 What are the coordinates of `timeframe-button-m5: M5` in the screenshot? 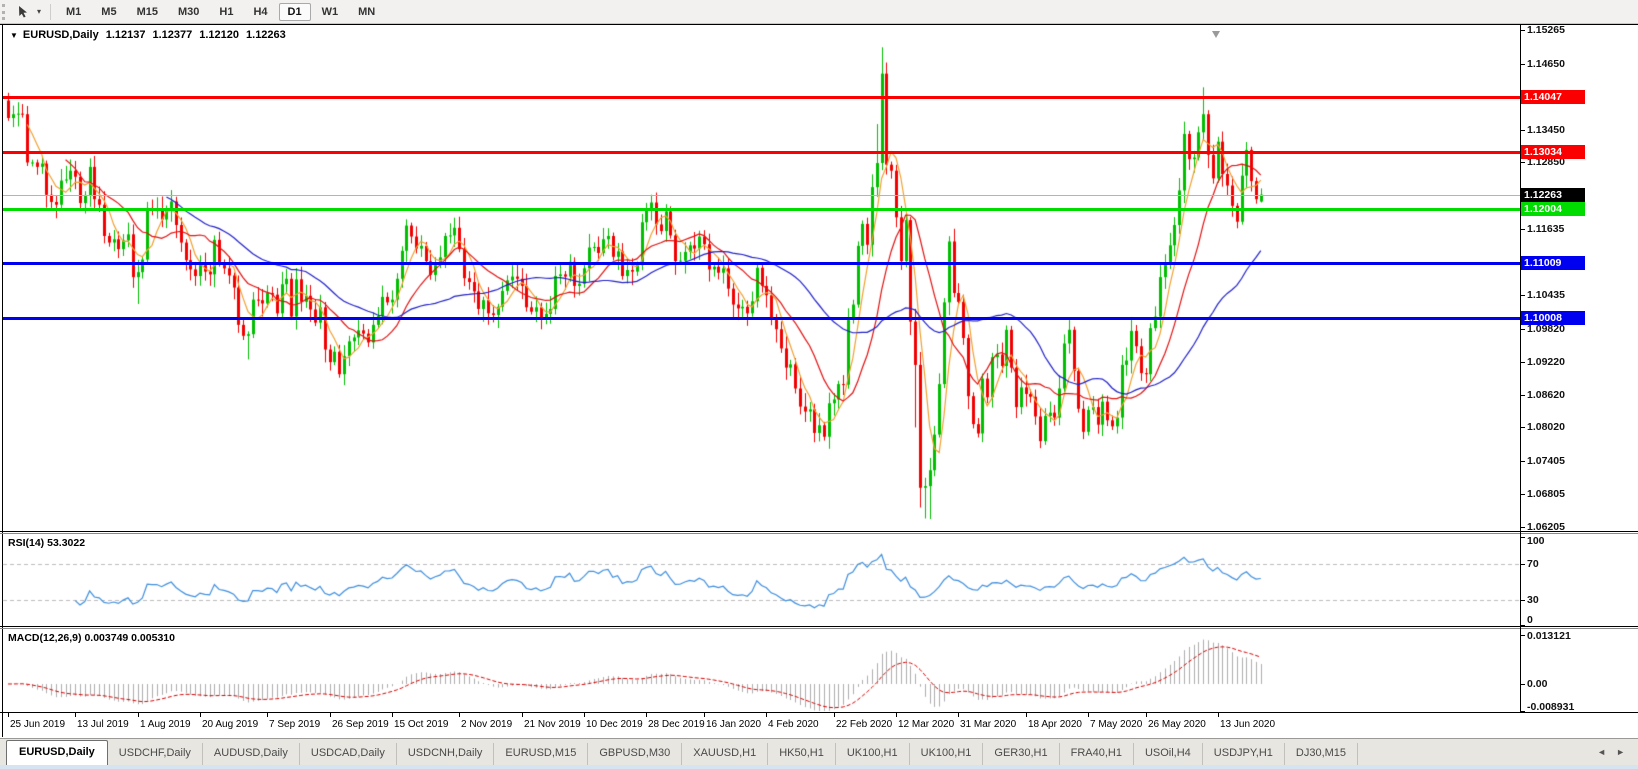 It's located at (109, 11).